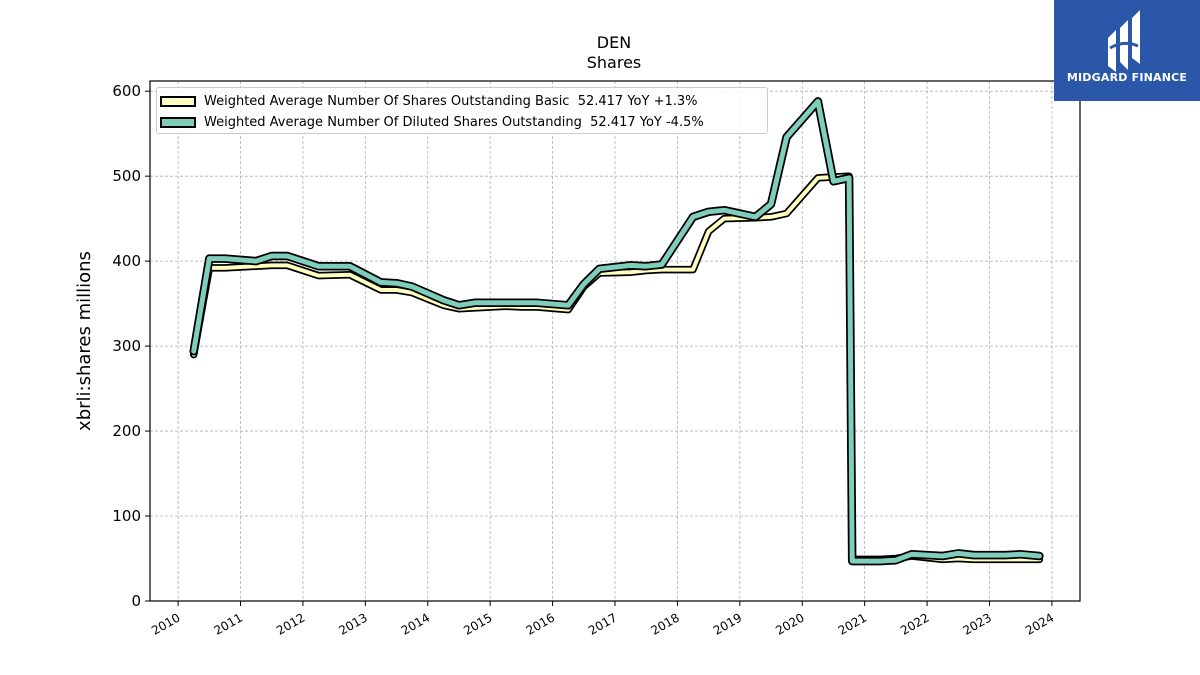 This screenshot has width=1200, height=675. Describe the element at coordinates (614, 62) in the screenshot. I see `chart-subtitle: Shares` at that location.